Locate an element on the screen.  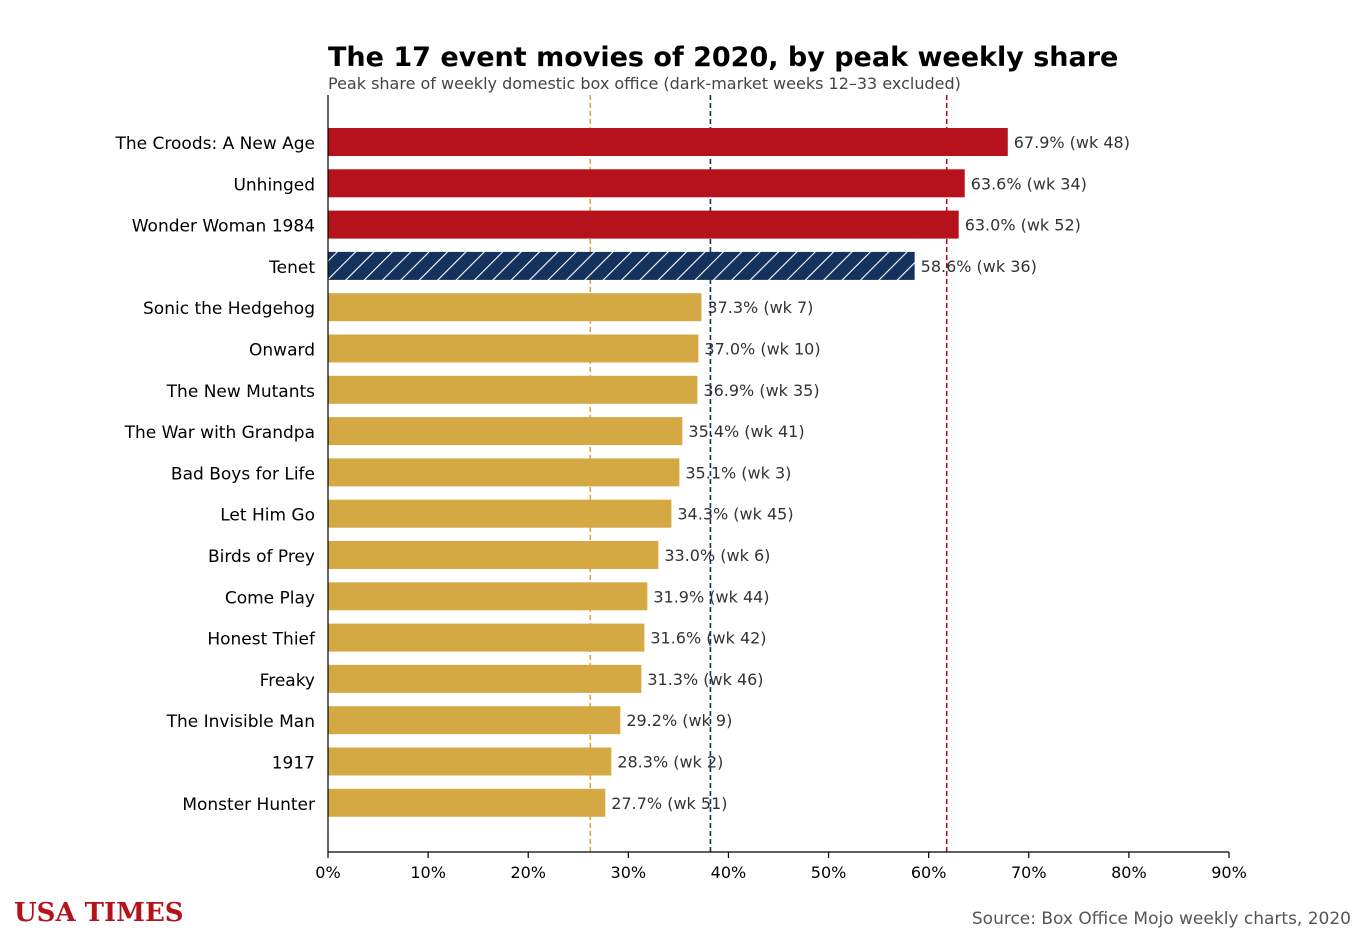
value-label-10: 34.3% (wk 45) is located at coordinates (735, 514).